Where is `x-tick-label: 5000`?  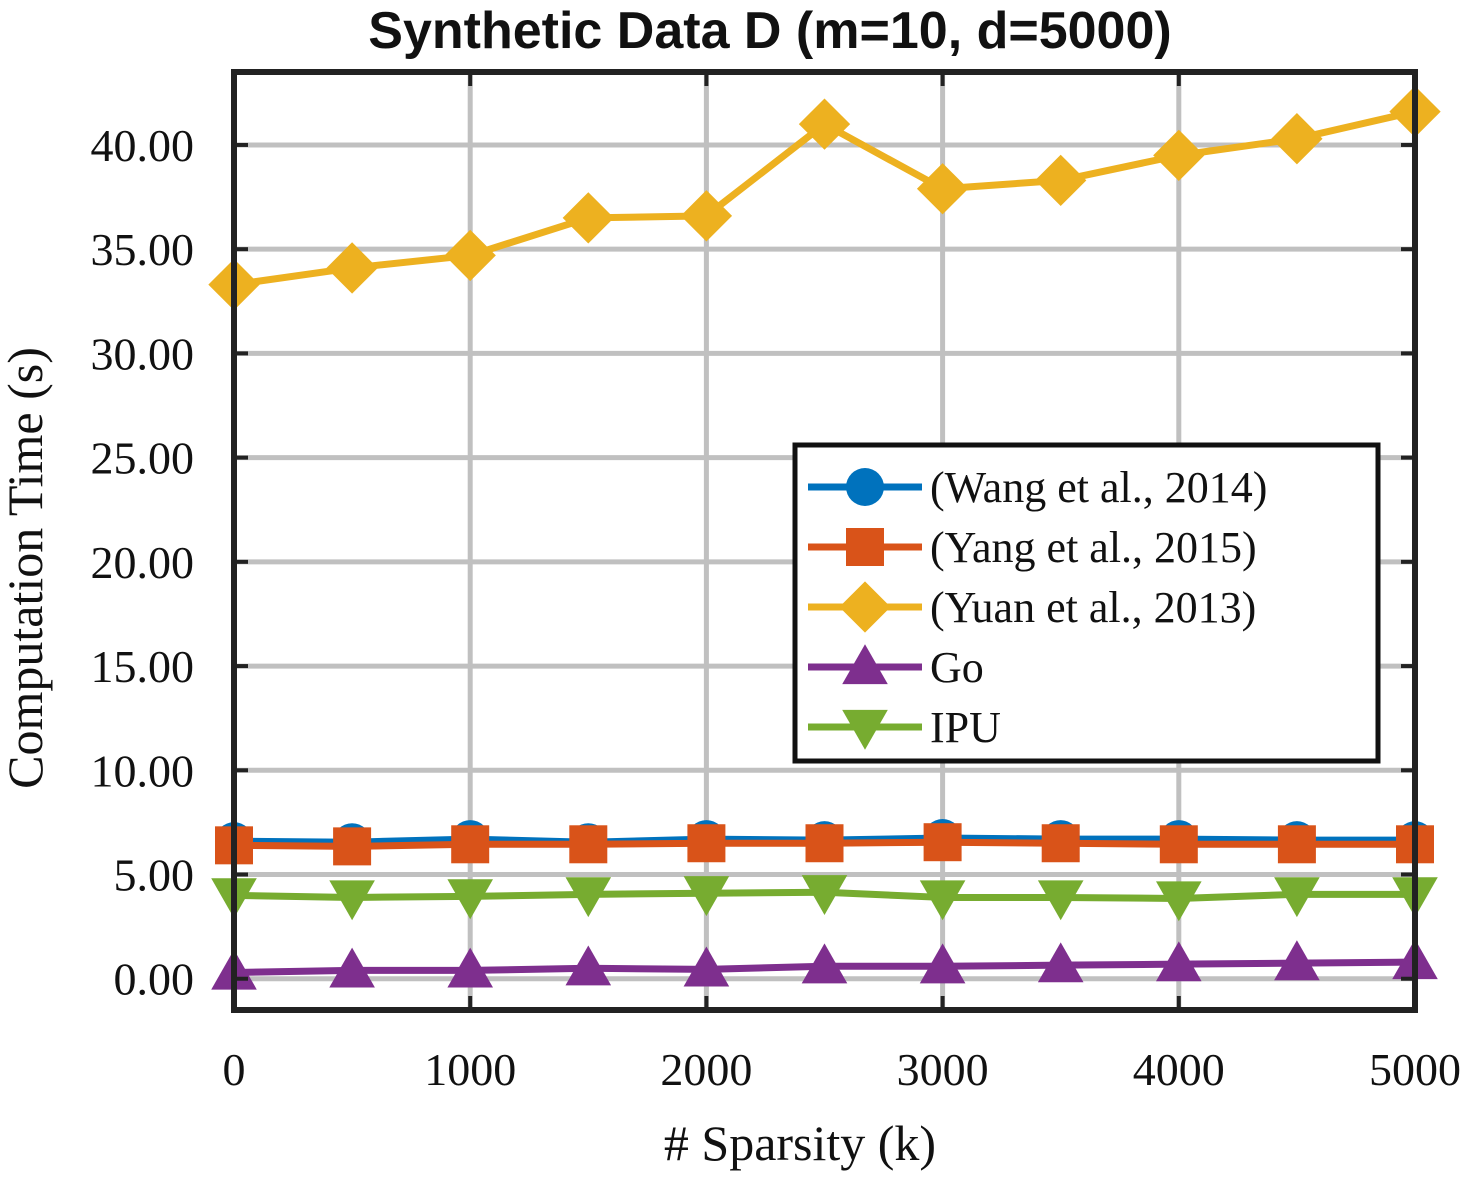
x-tick-label: 5000 is located at coordinates (1415, 1069).